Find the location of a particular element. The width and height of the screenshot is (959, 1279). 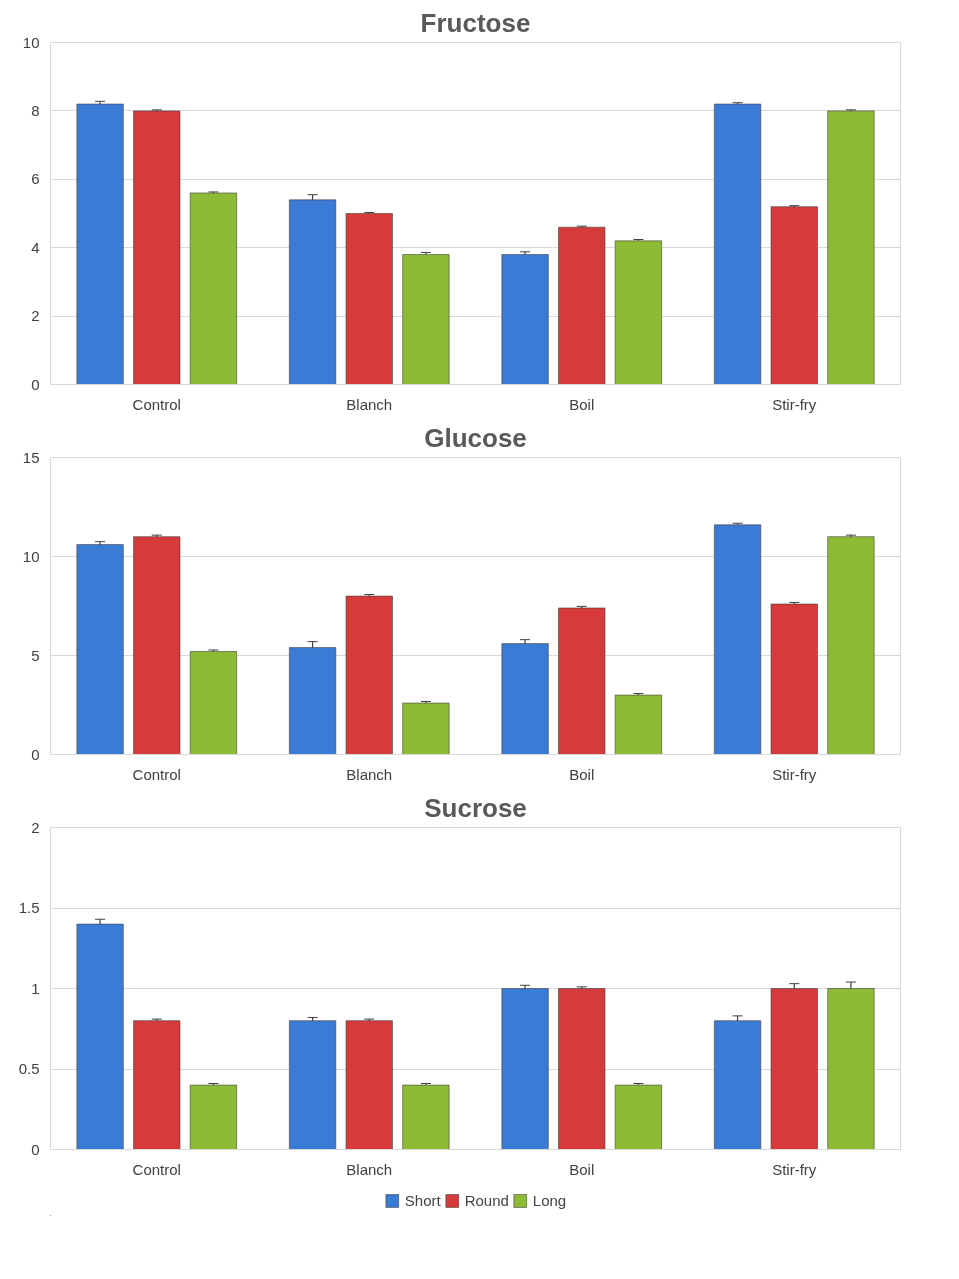

y-tick-label: 15 is located at coordinates (31, 457).